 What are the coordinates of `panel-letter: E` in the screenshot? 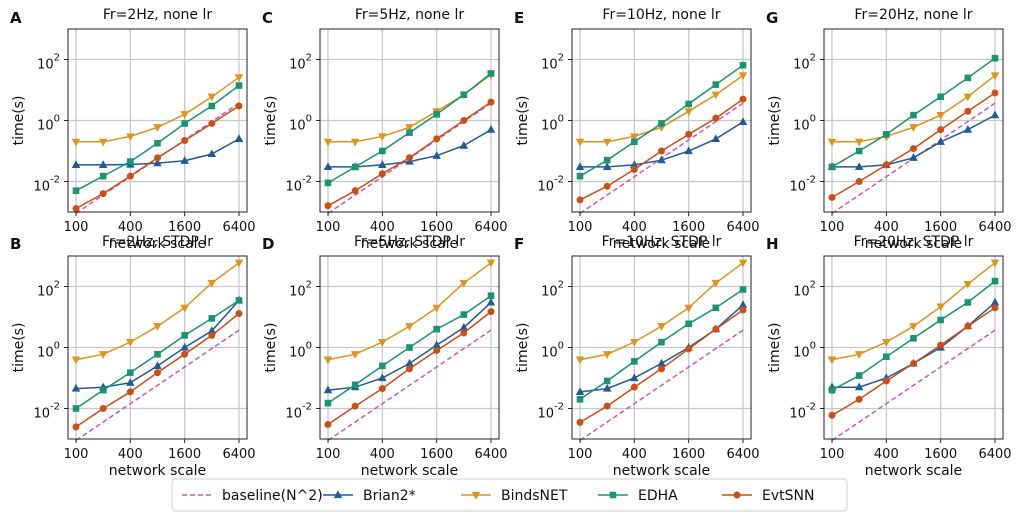 It's located at (519, 18).